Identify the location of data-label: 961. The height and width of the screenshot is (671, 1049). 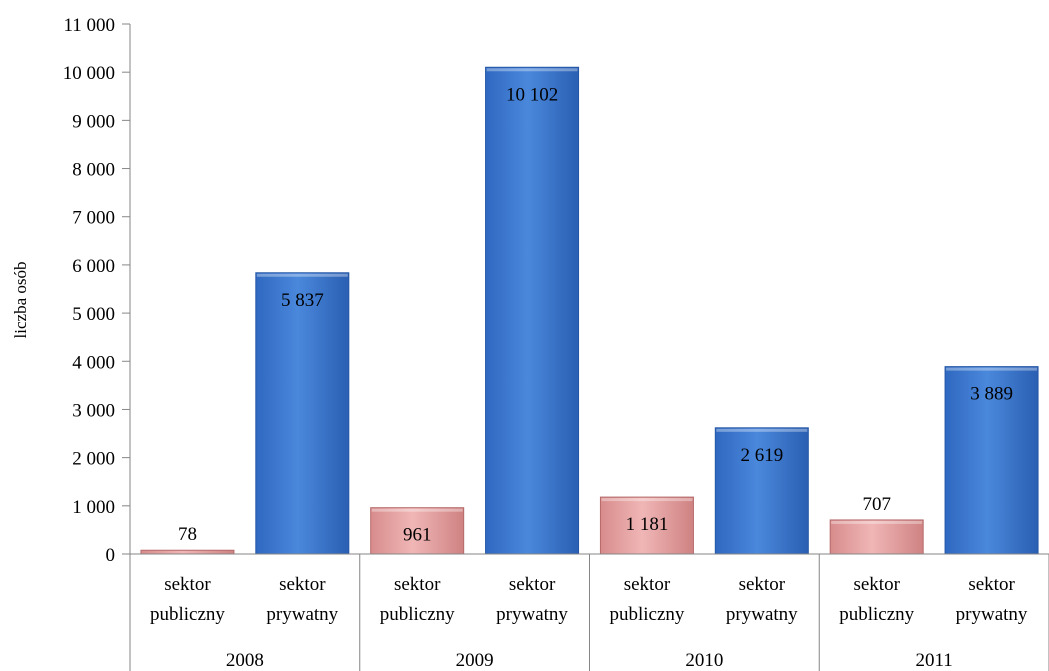
(417, 535).